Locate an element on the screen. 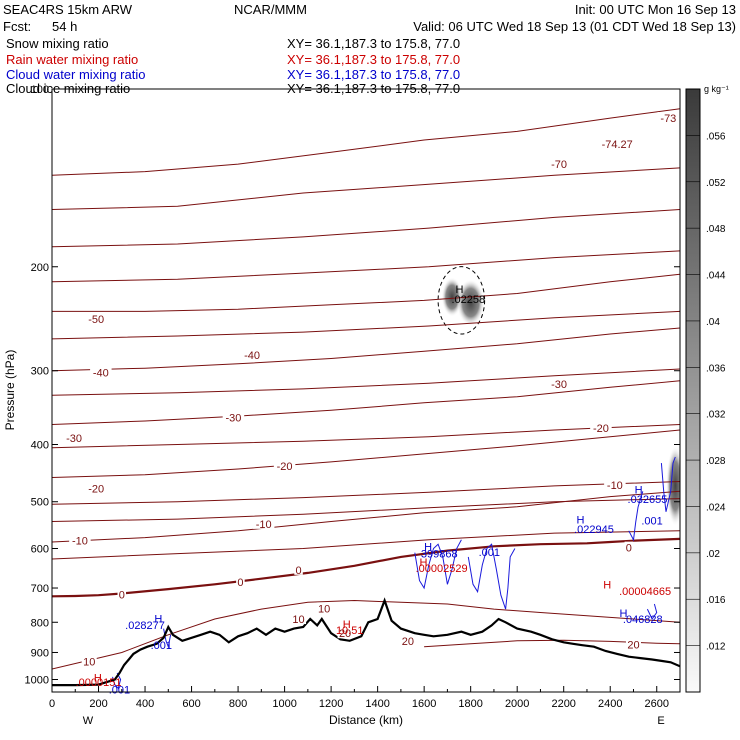 Image resolution: width=740 pixels, height=740 pixels. max-marker-9: H is located at coordinates (158, 619).